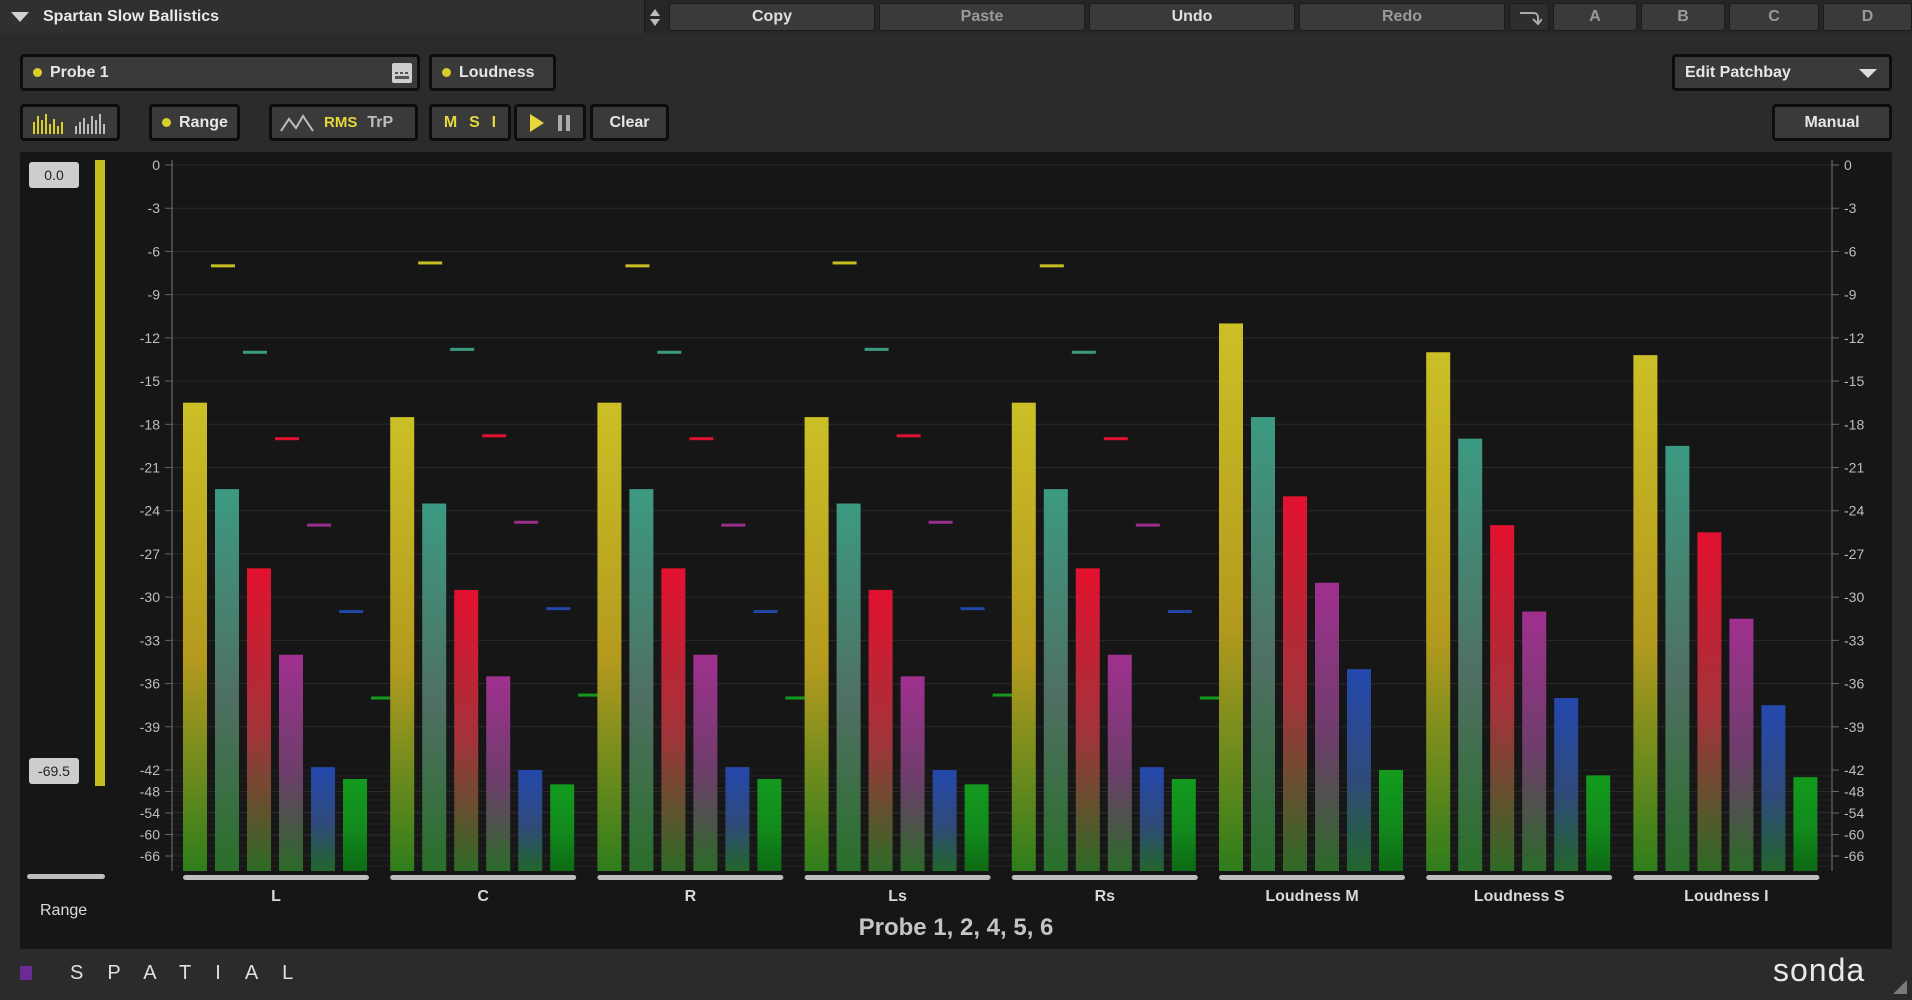 This screenshot has width=1912, height=1000. Describe the element at coordinates (1738, 72) in the screenshot. I see `patchbay-label: Edit Patchbay` at that location.